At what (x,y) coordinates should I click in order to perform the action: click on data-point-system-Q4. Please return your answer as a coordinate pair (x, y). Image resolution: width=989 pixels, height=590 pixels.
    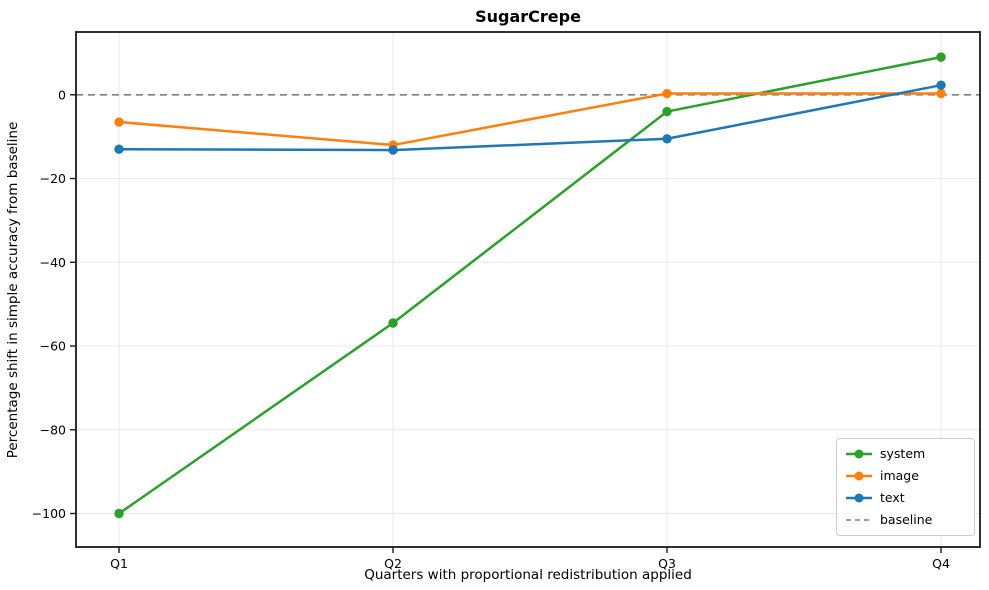
    Looking at the image, I should click on (941, 57).